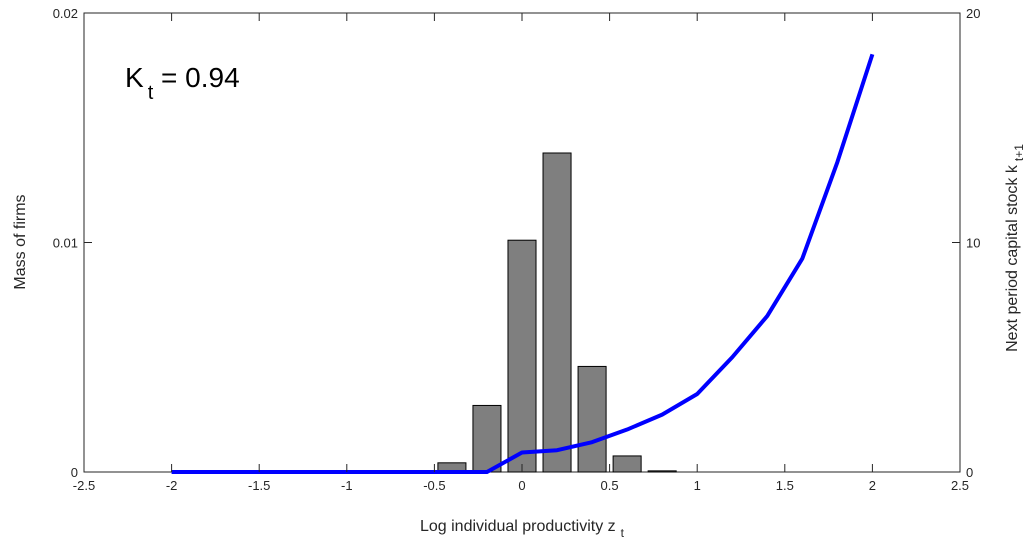  What do you see at coordinates (347, 485) in the screenshot?
I see `tick-label: -1` at bounding box center [347, 485].